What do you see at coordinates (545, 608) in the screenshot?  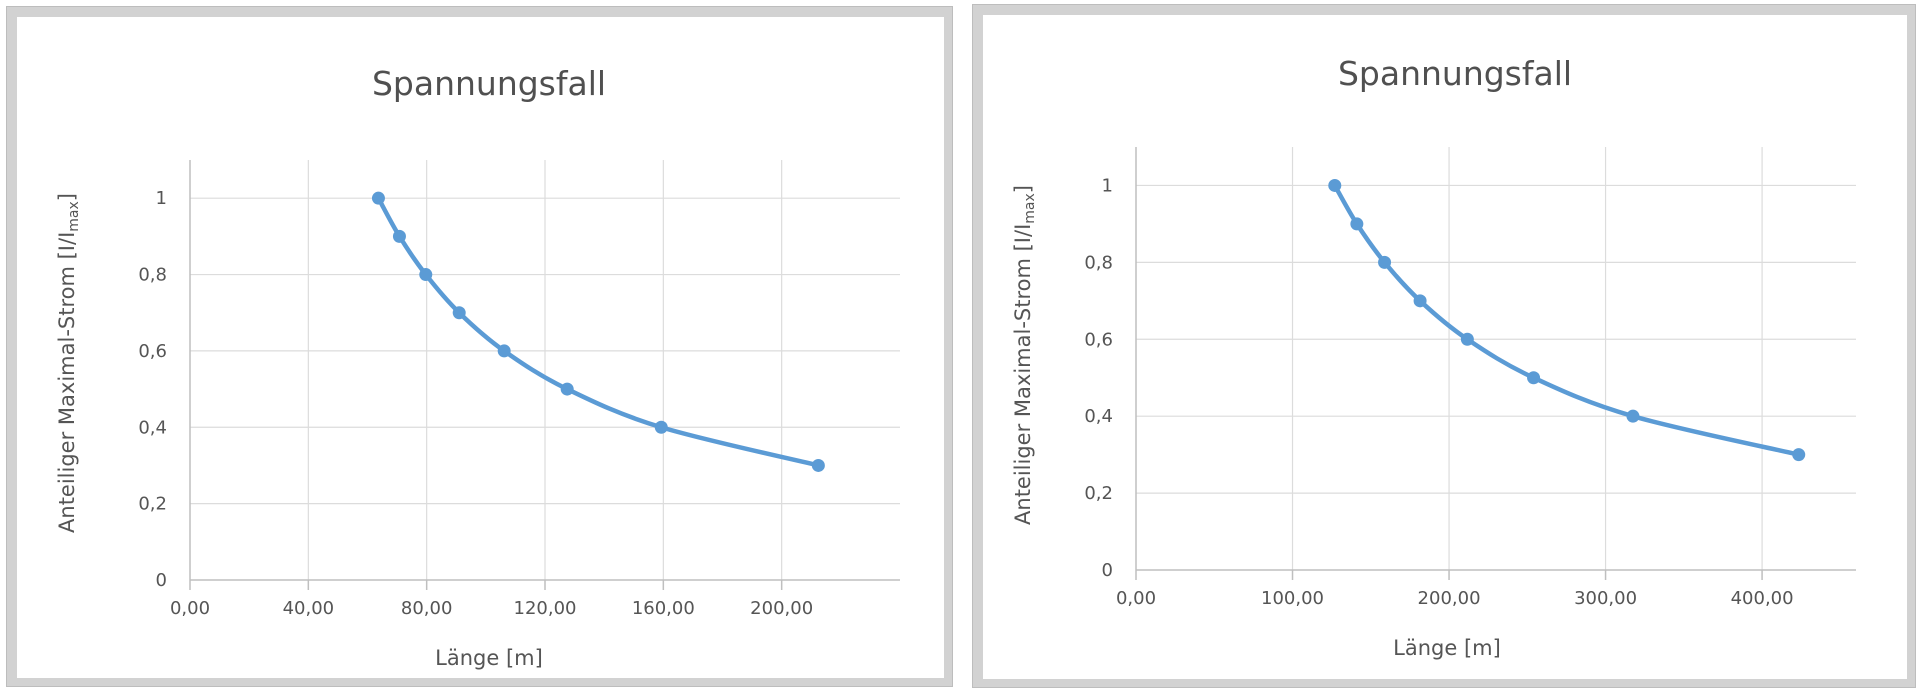 I see `x-tick-label: 120,00` at bounding box center [545, 608].